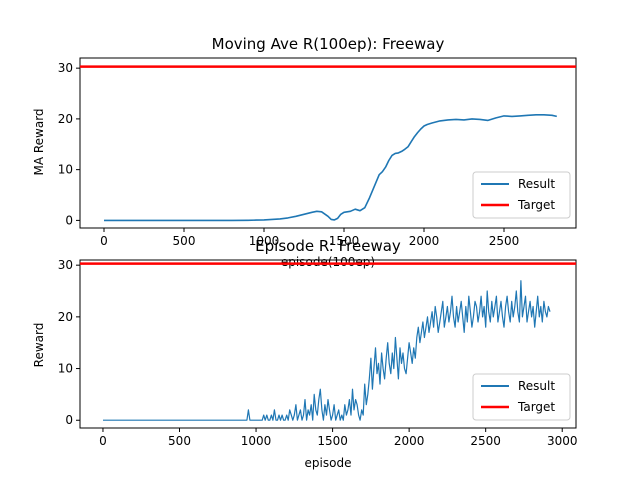  What do you see at coordinates (328, 44) in the screenshot?
I see `chart-title: Moving Ave R(100ep): Freeway` at bounding box center [328, 44].